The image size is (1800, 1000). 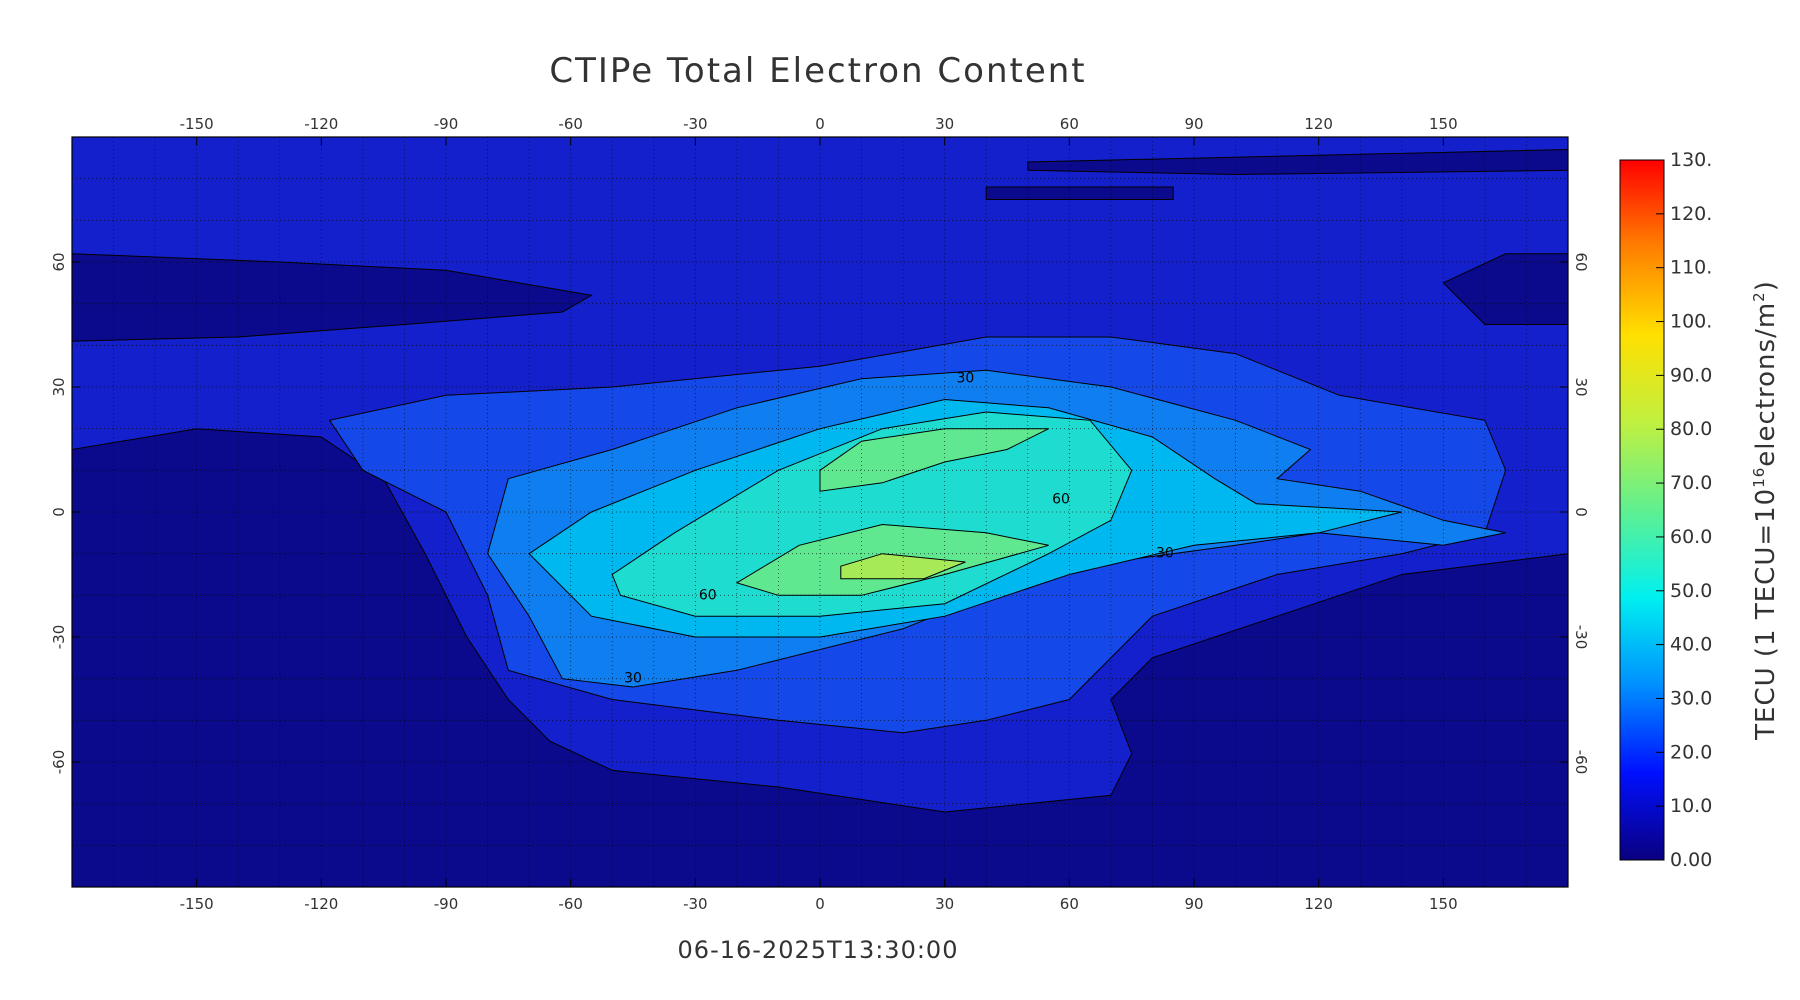 What do you see at coordinates (817, 71) in the screenshot?
I see `title: CTIPe Total Electron Content` at bounding box center [817, 71].